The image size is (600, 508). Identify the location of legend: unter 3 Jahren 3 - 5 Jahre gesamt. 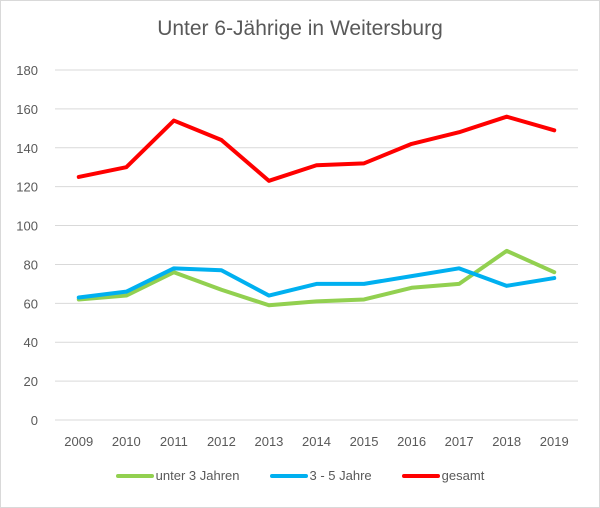
(300, 475).